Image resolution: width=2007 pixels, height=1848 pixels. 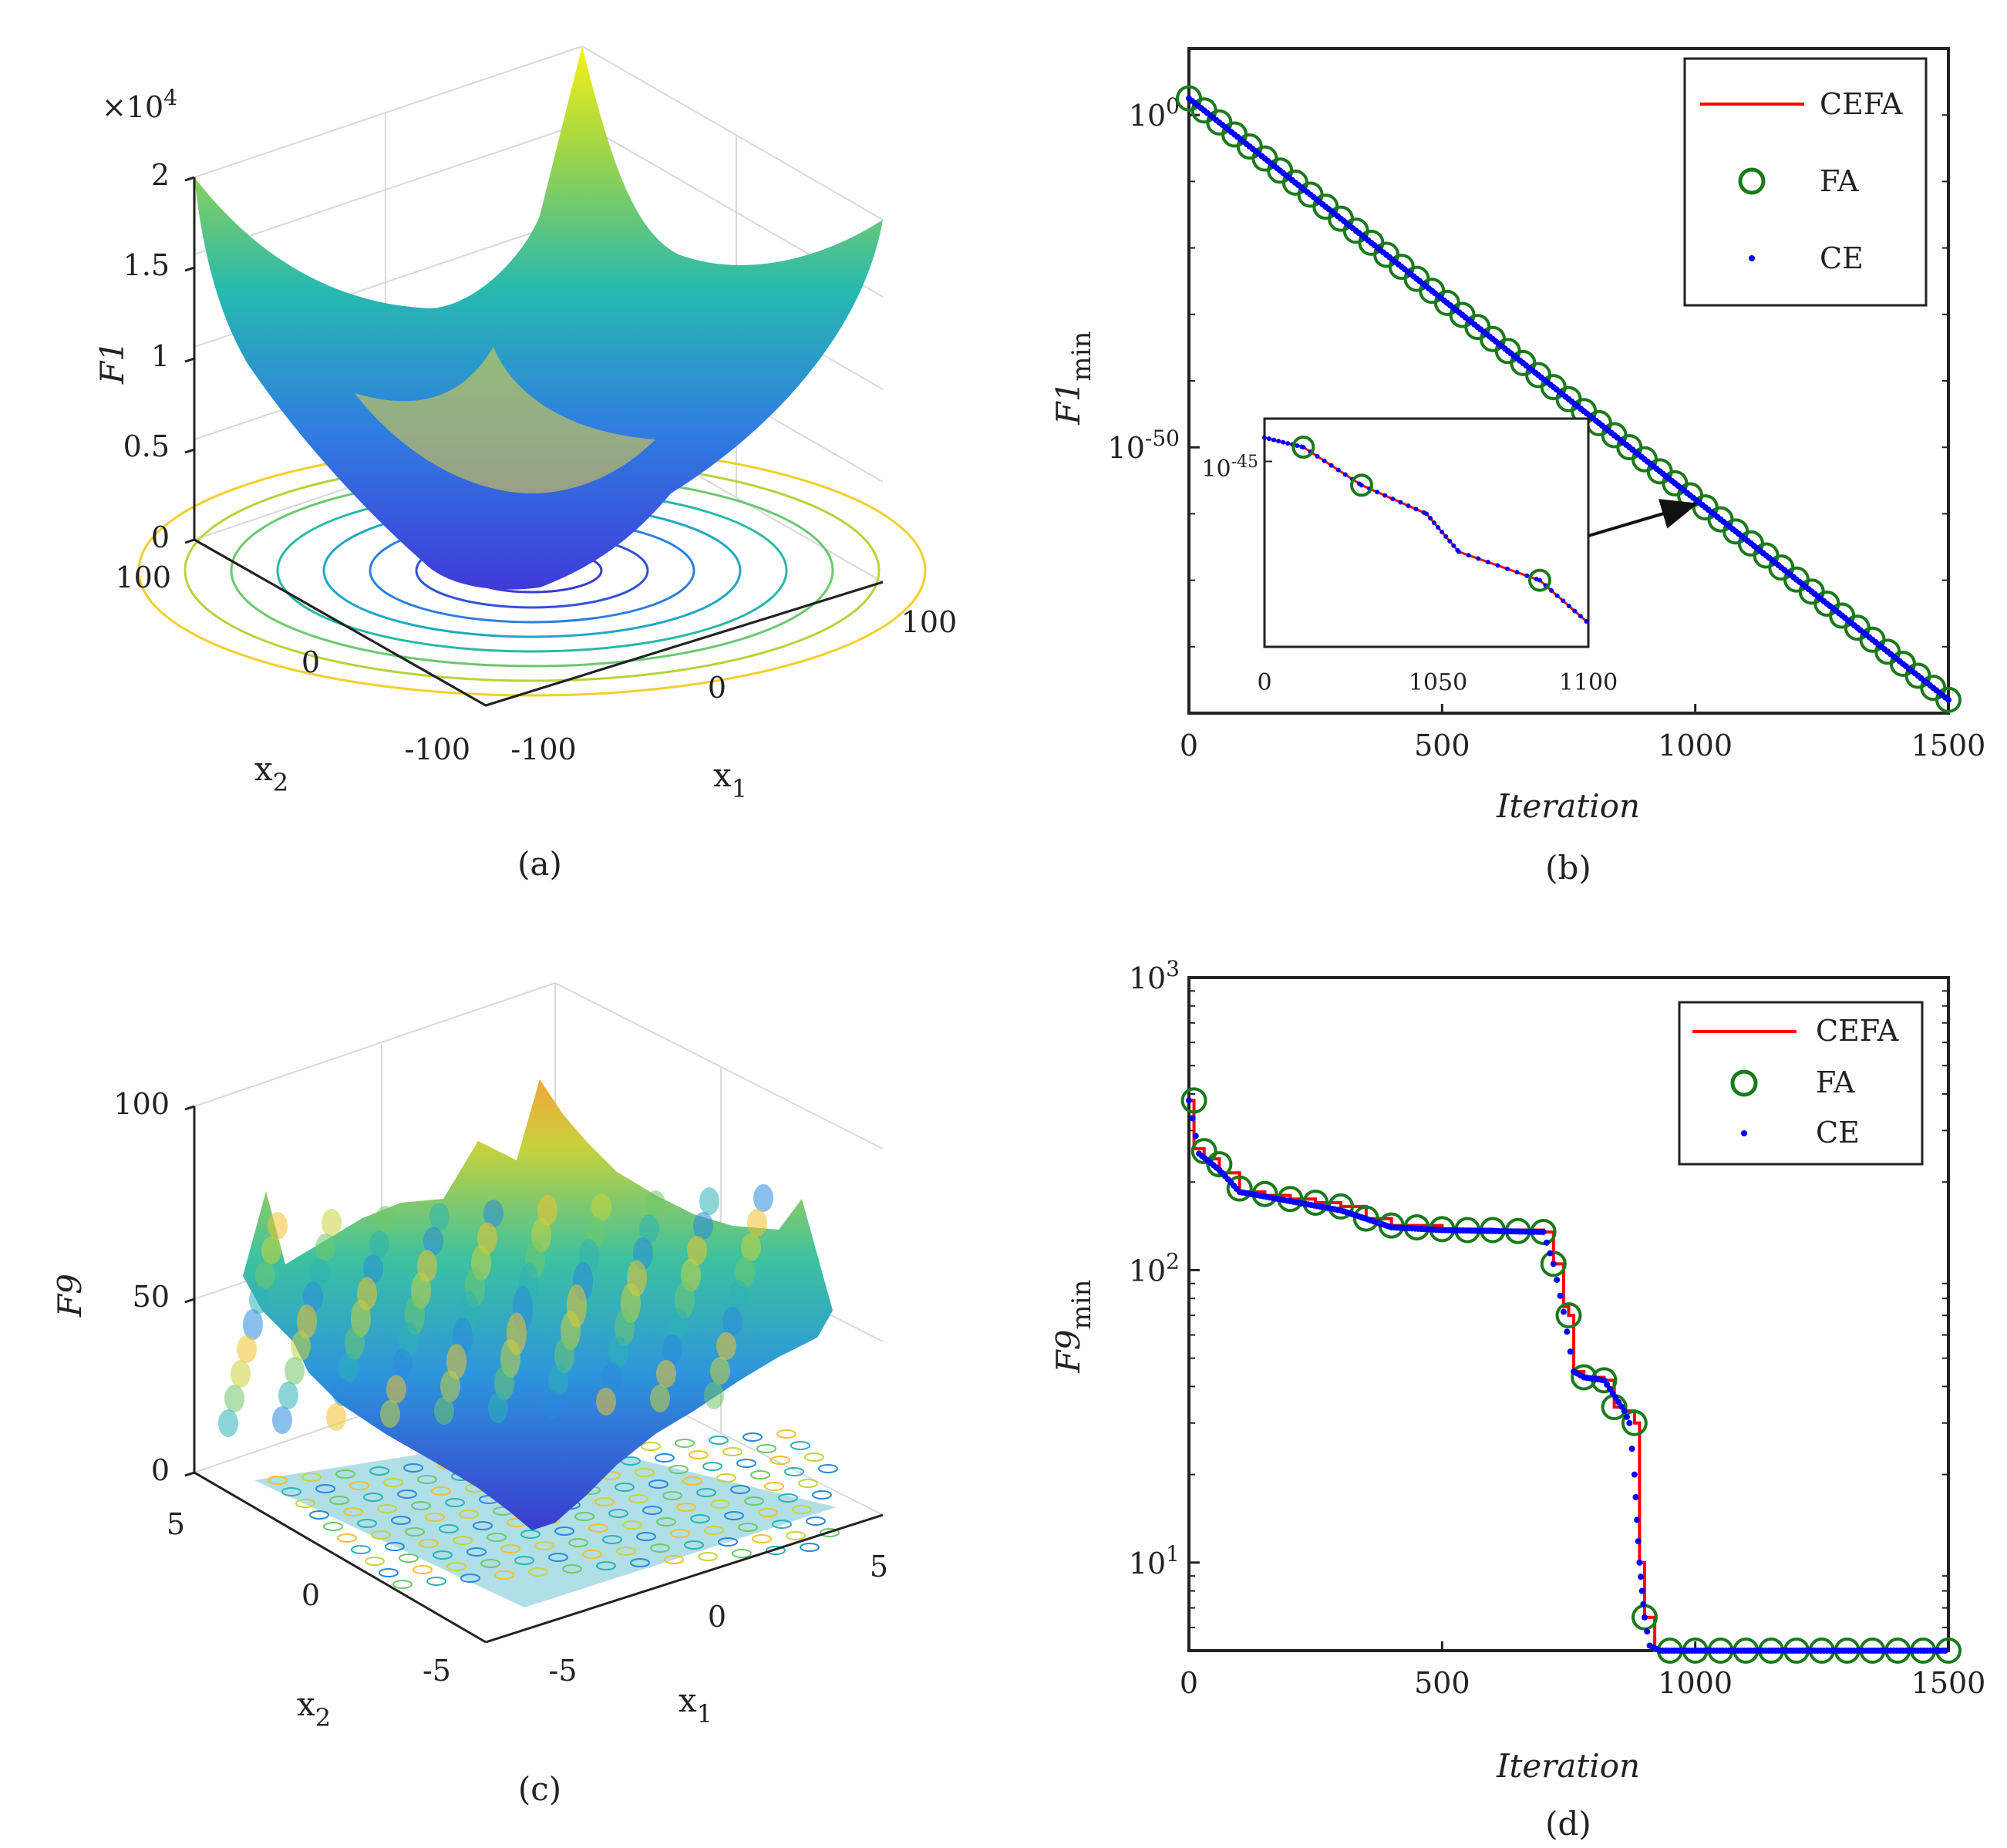 I want to click on legend-marker-fa-b, so click(x=1752, y=181).